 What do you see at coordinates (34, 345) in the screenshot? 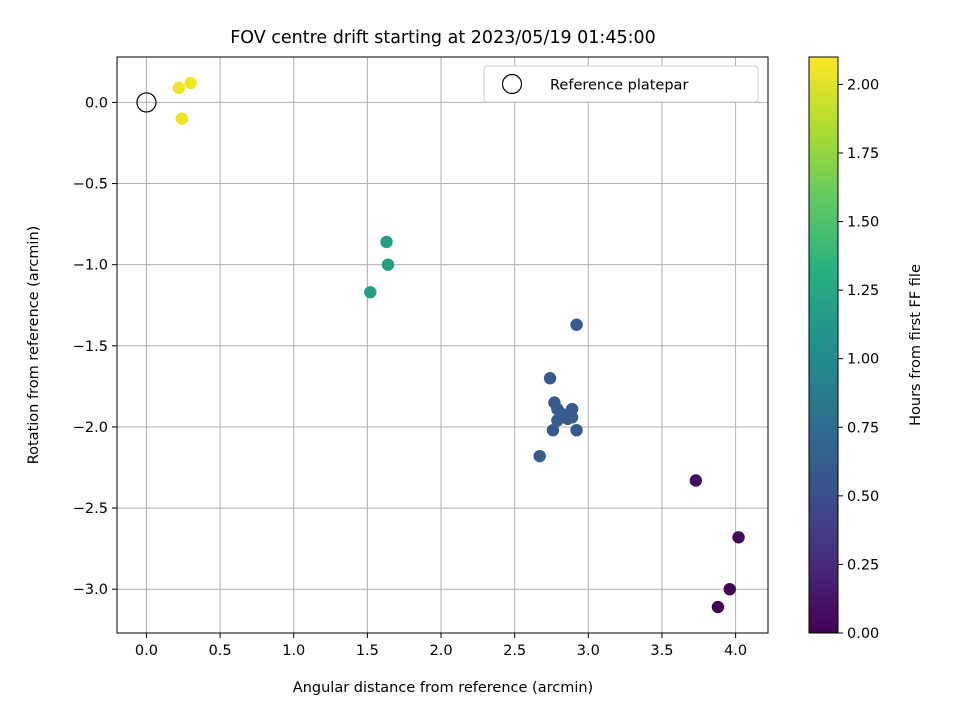
I see `y-axis-label: Rotation from reference (arcmin)` at bounding box center [34, 345].